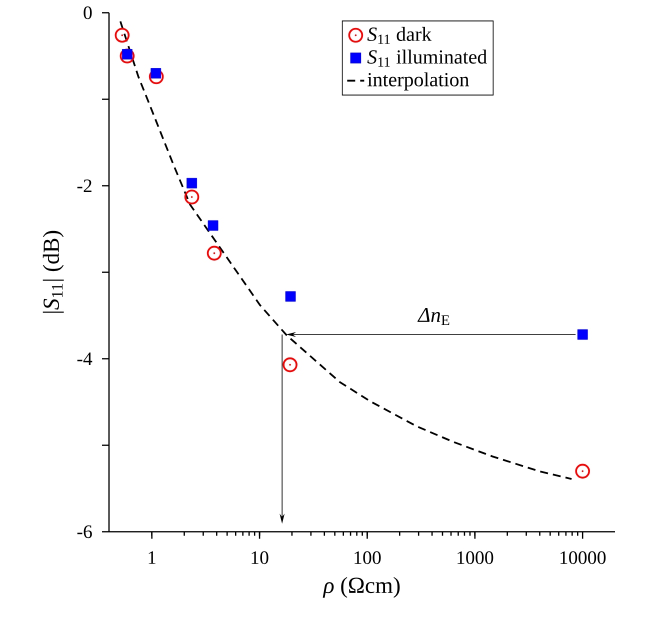 The image size is (646, 619). Describe the element at coordinates (399, 35) in the screenshot. I see `legend-label: S$_{11}$ dark` at that location.